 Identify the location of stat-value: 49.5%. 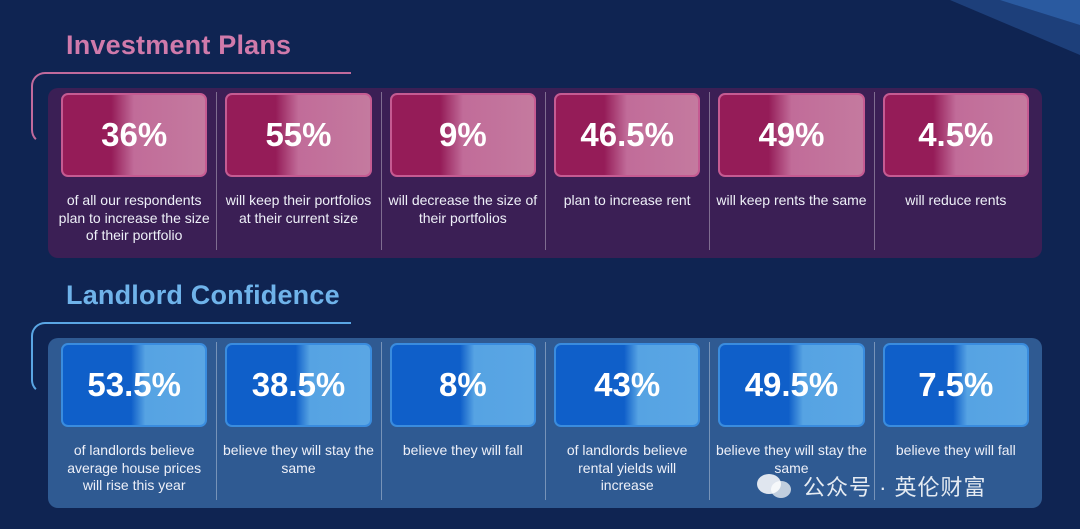
(791, 384).